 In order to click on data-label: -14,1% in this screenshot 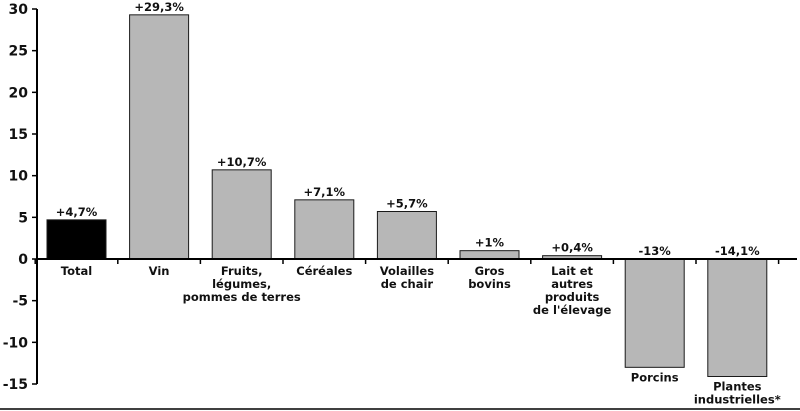, I will do `click(737, 251)`.